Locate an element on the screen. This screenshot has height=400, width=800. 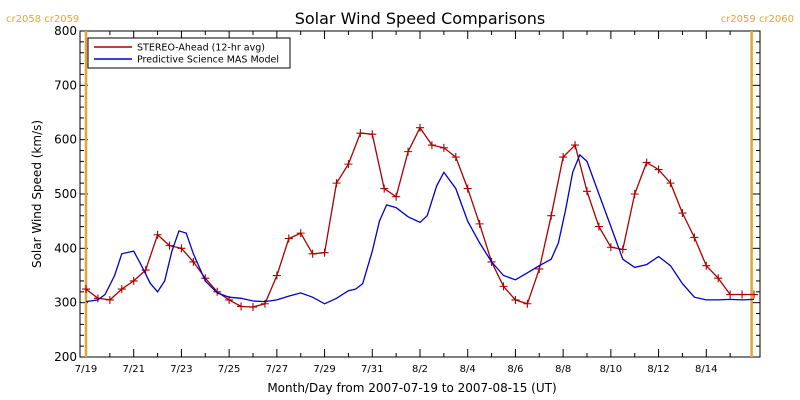
y-tick-label: 600 is located at coordinates (65, 140).